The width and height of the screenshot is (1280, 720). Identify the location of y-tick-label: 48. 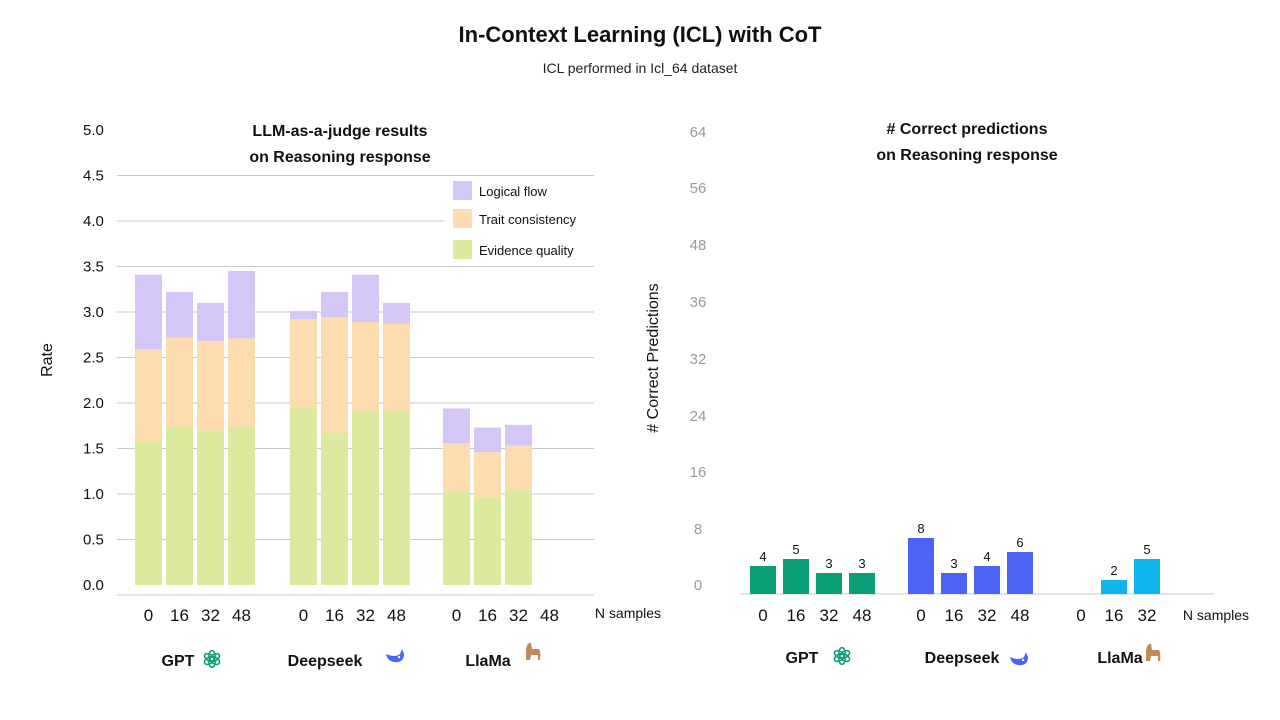
(698, 245).